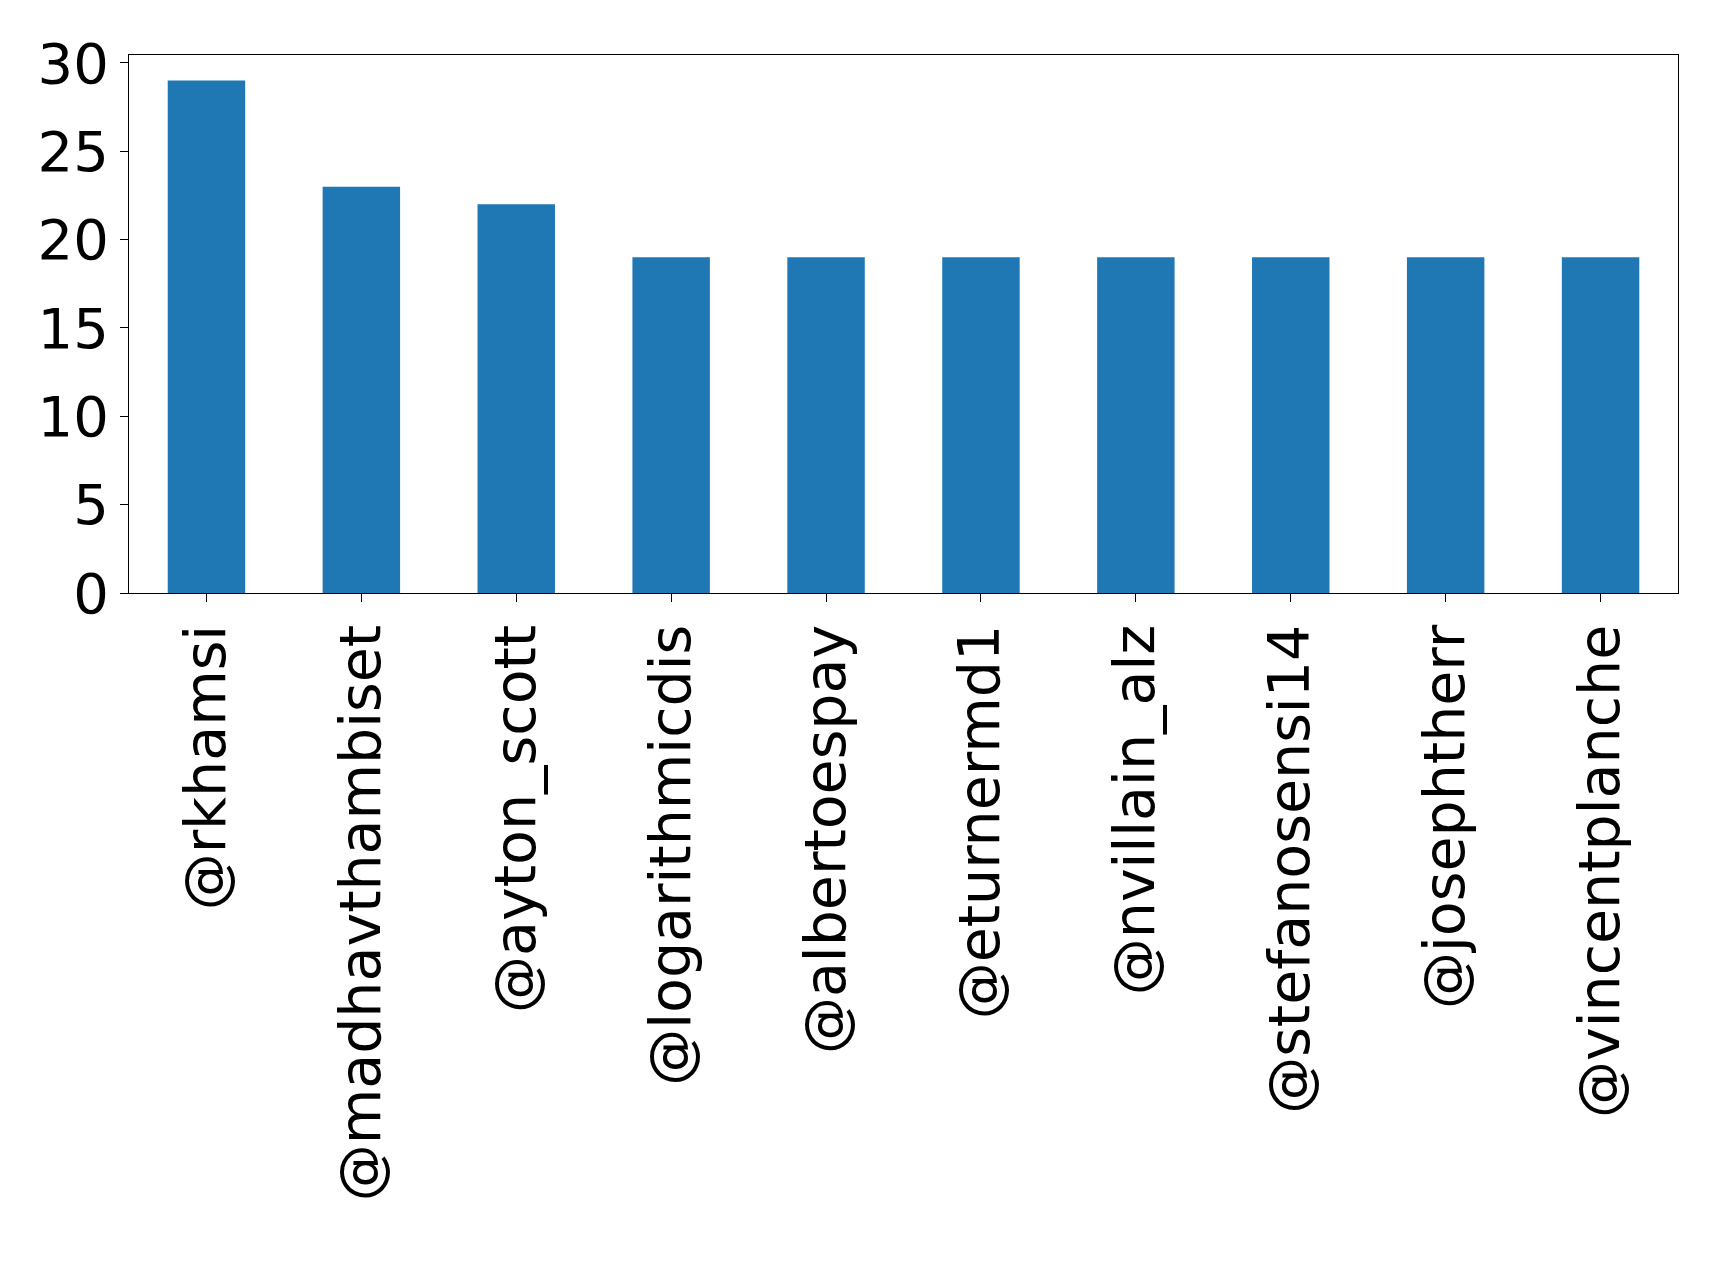 The height and width of the screenshot is (1275, 1719). Describe the element at coordinates (824, 839) in the screenshot. I see `x-tick-label: @albertoespay` at that location.